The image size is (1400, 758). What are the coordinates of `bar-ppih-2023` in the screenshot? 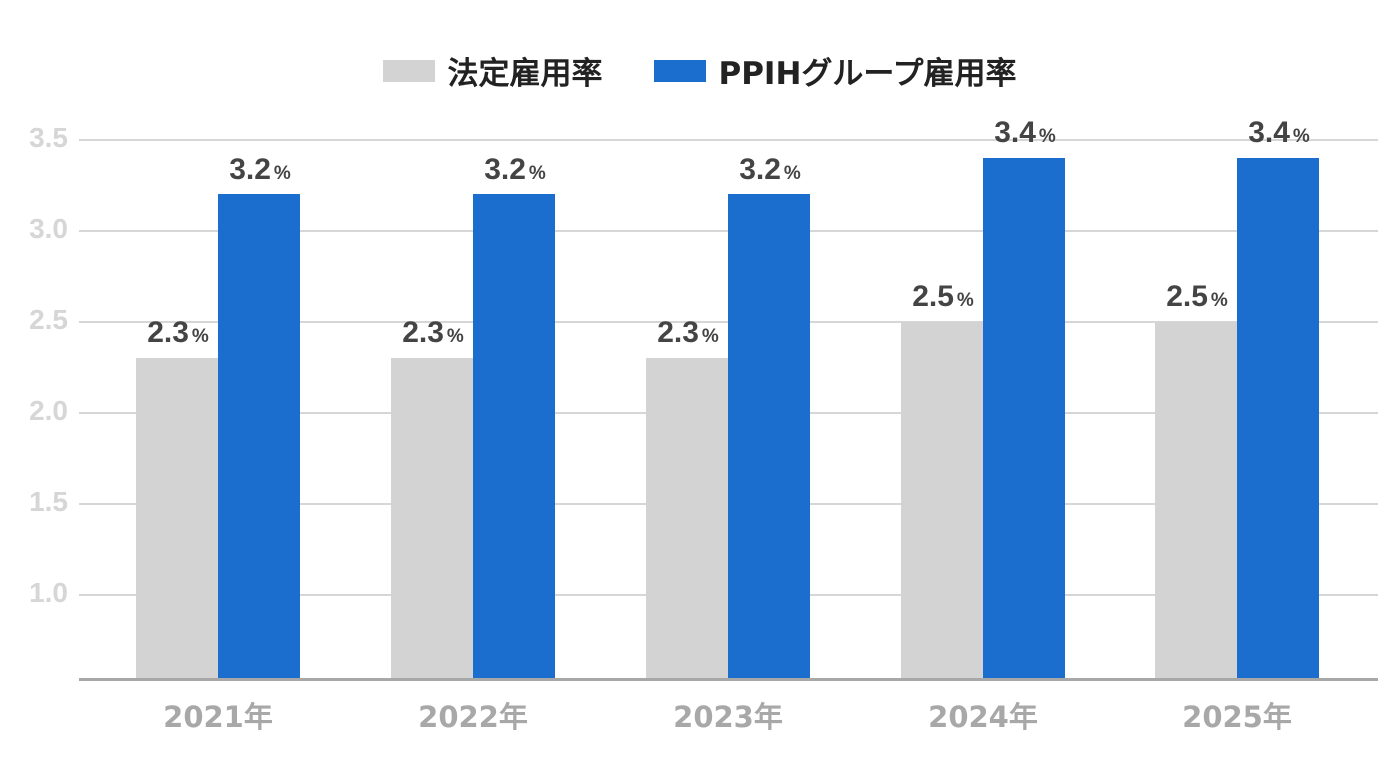 It's located at (769, 436).